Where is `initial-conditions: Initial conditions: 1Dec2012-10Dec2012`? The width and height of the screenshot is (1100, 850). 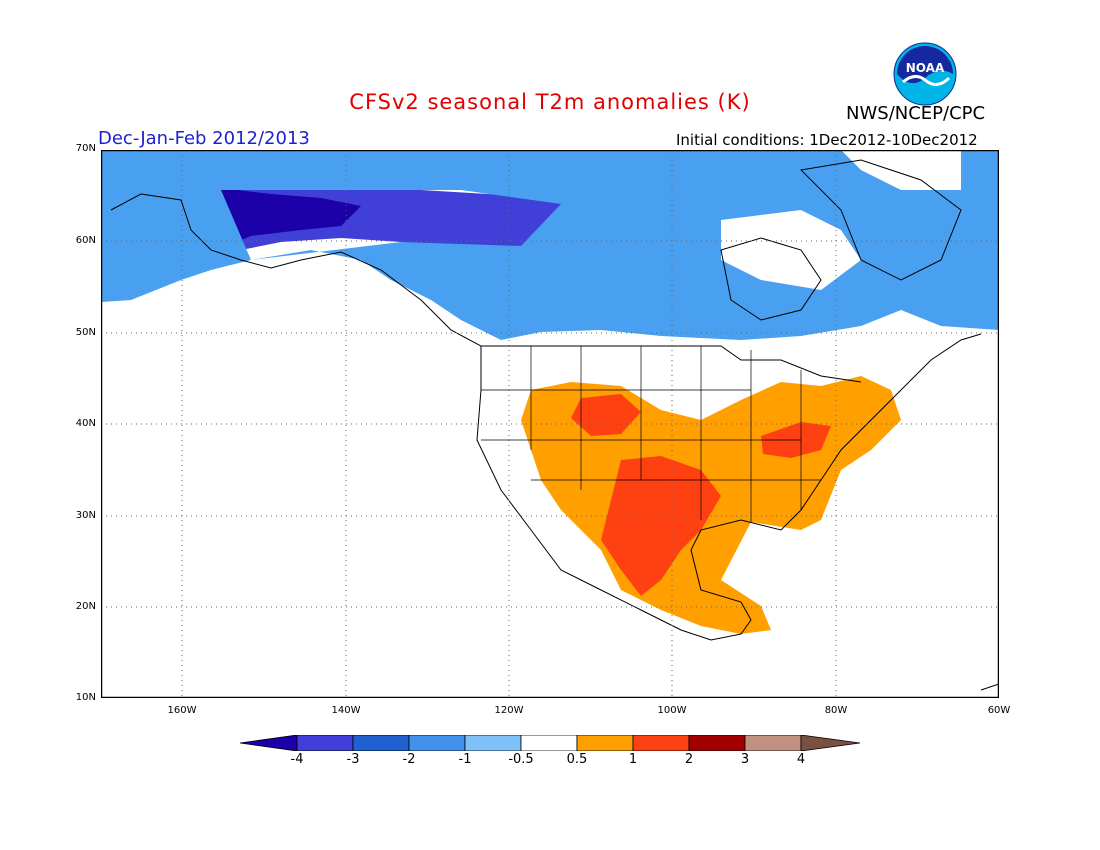 initial-conditions: Initial conditions: 1Dec2012-10Dec2012 is located at coordinates (827, 140).